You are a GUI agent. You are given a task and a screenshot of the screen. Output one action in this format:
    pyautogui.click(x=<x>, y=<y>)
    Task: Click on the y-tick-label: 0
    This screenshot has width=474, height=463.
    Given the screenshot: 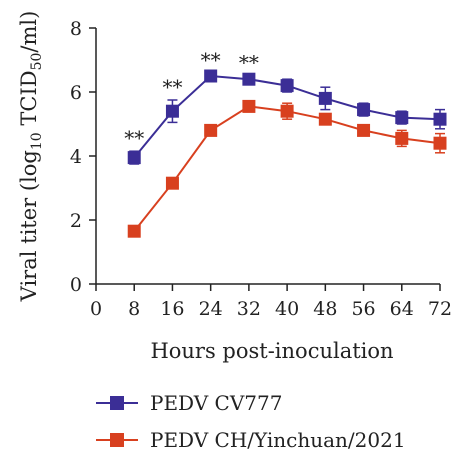 What is the action you would take?
    pyautogui.click(x=76, y=285)
    